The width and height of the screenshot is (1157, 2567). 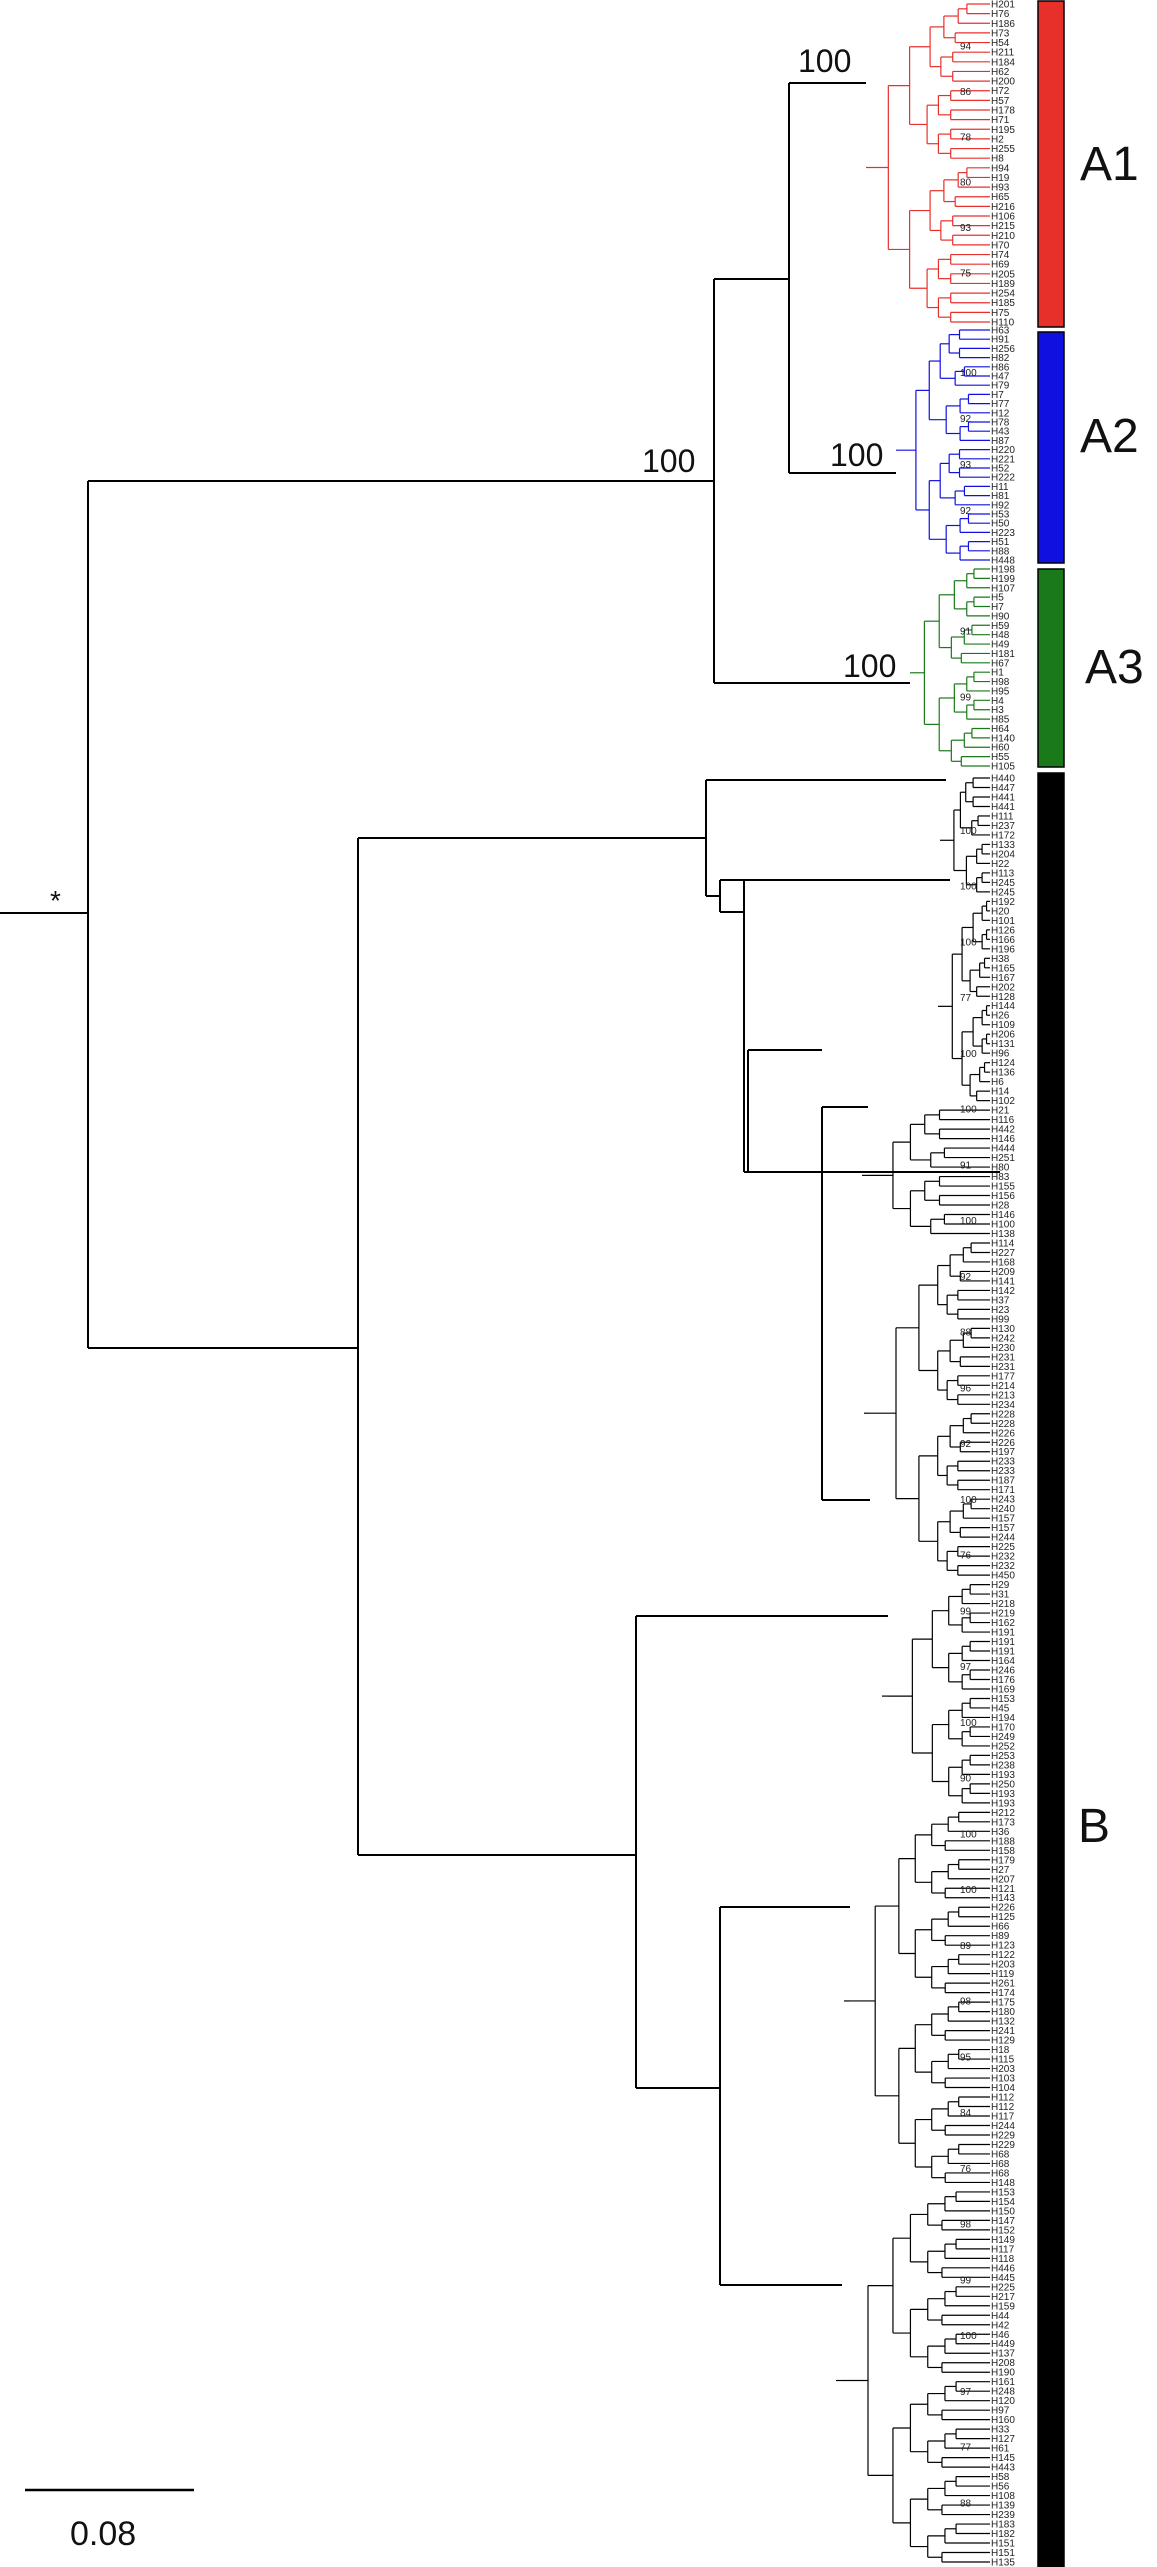 What do you see at coordinates (1000, 340) in the screenshot?
I see `tip-label: H91` at bounding box center [1000, 340].